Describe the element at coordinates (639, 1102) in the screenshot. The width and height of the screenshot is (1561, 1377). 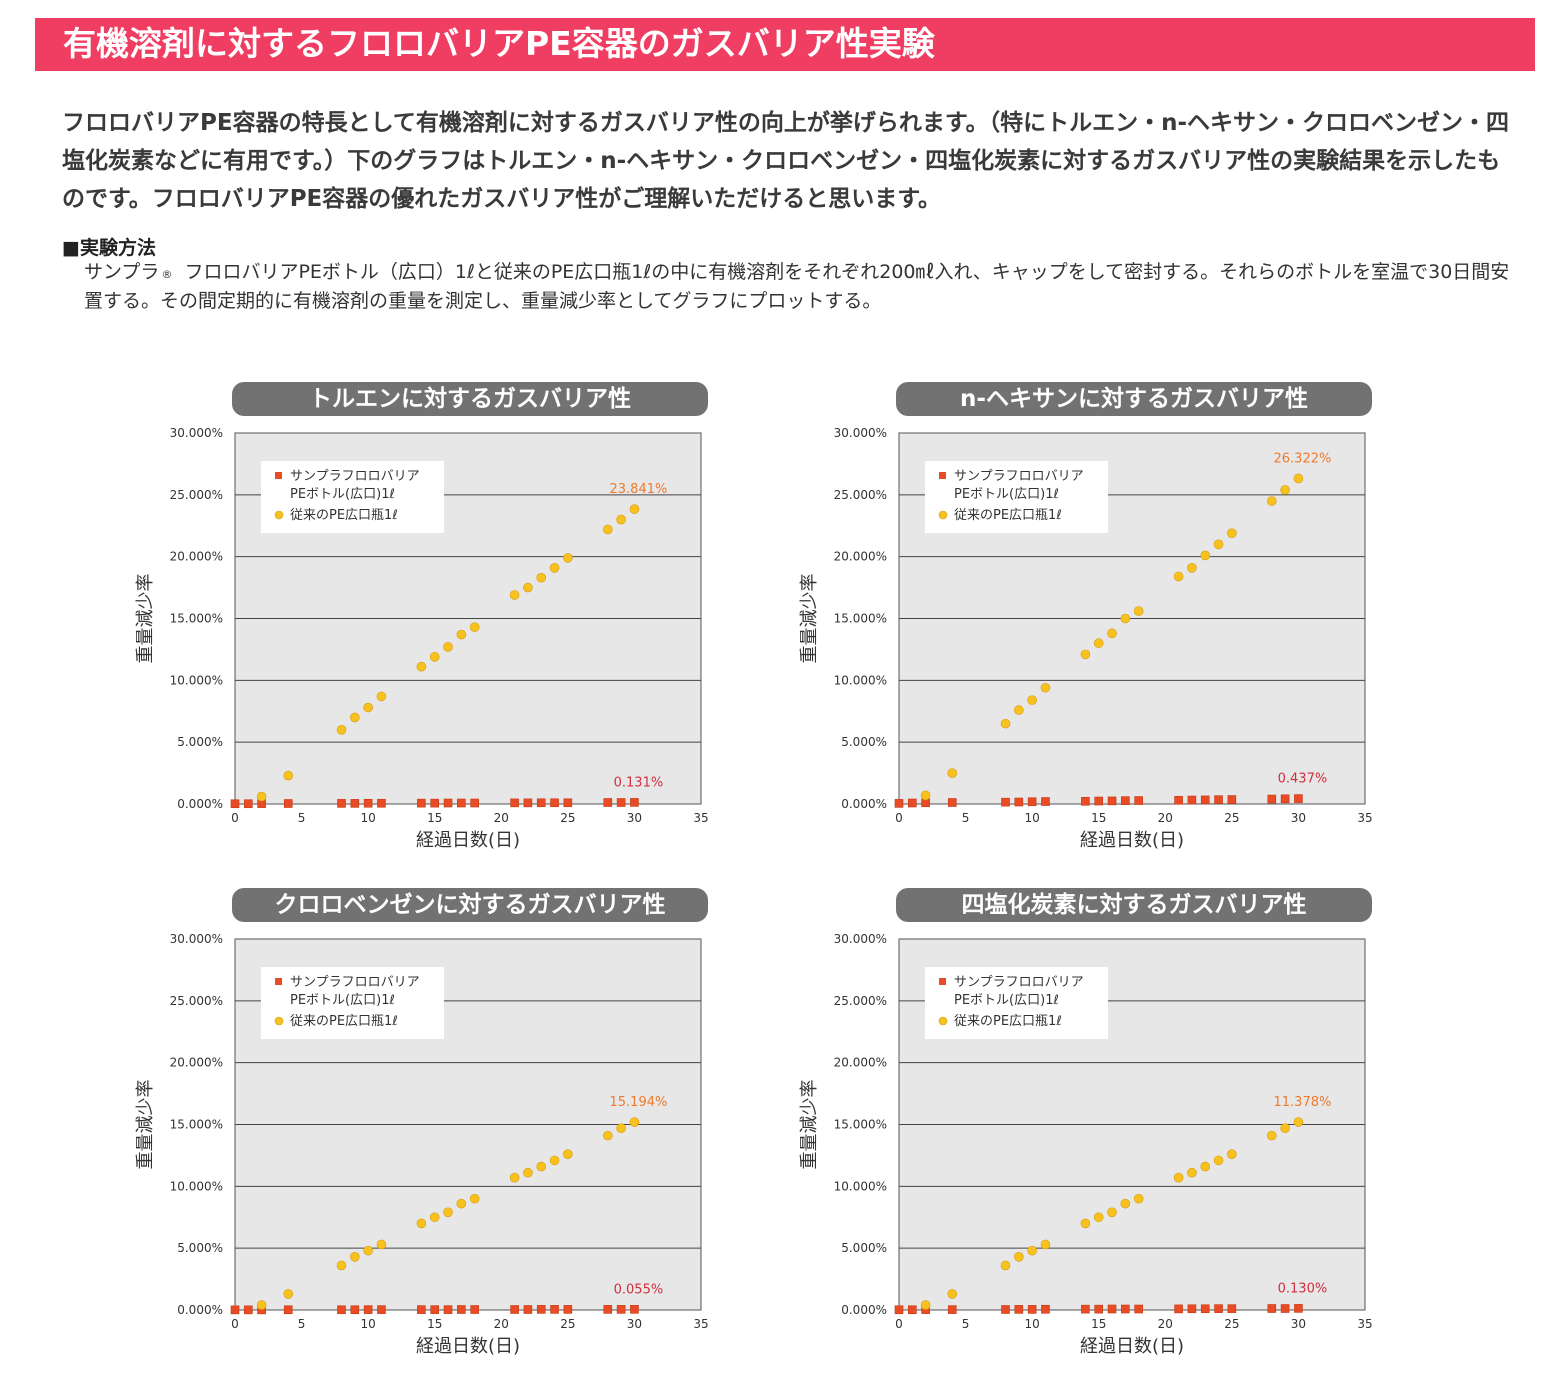
I see `data-label: 15.194%` at that location.